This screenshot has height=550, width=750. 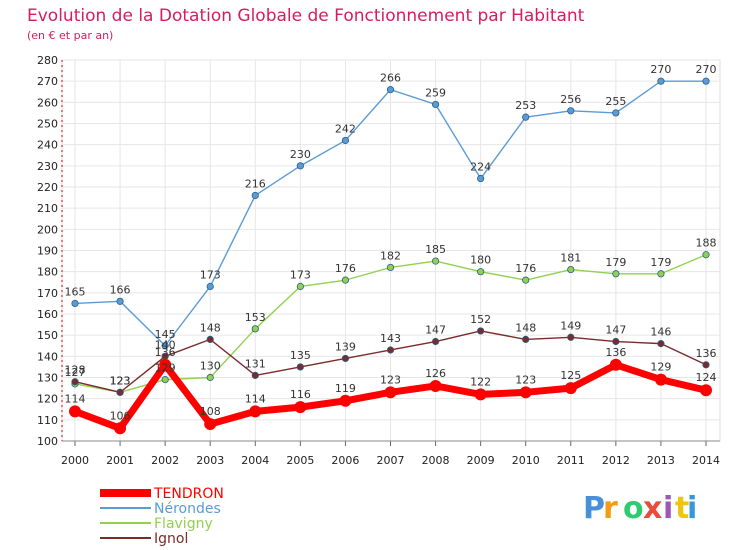 What do you see at coordinates (47, 145) in the screenshot?
I see `y-tick-label: 240` at bounding box center [47, 145].